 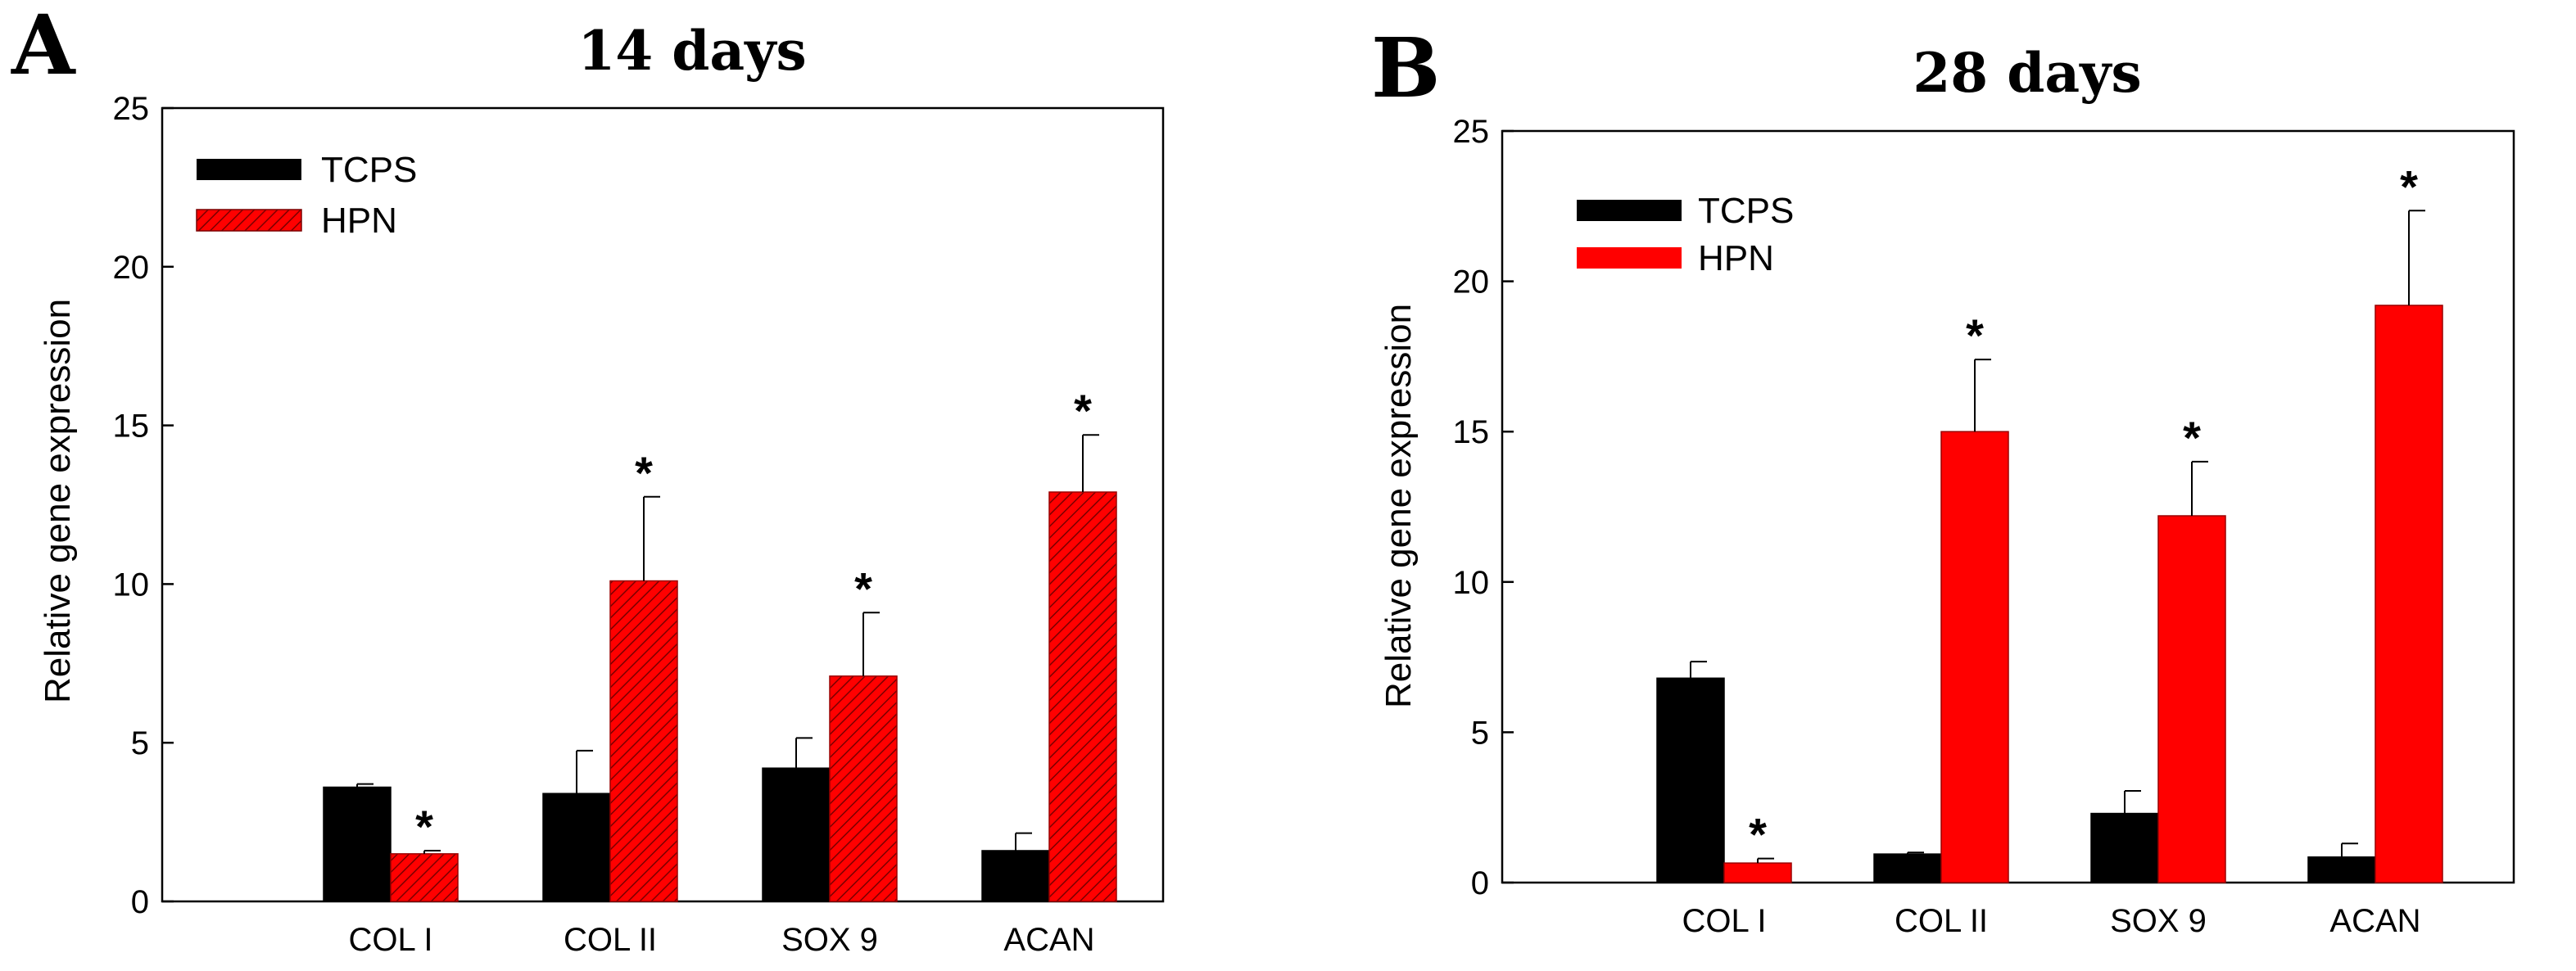 I want to click on panel-letter: B, so click(x=1406, y=68).